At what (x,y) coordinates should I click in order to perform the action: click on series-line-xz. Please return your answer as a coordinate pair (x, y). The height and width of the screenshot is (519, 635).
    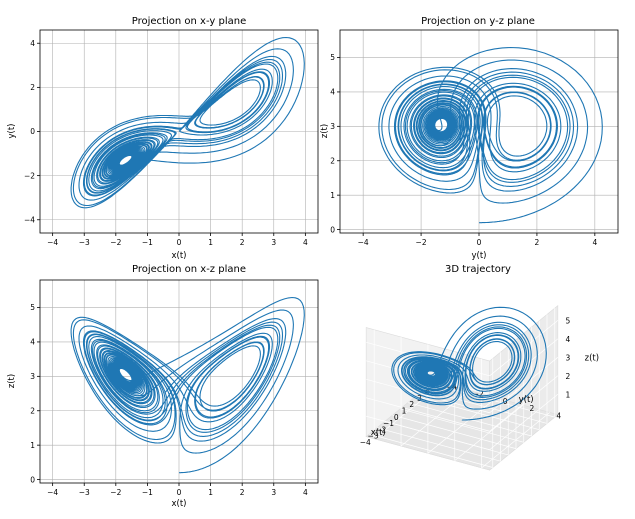
    Looking at the image, I should click on (187, 385).